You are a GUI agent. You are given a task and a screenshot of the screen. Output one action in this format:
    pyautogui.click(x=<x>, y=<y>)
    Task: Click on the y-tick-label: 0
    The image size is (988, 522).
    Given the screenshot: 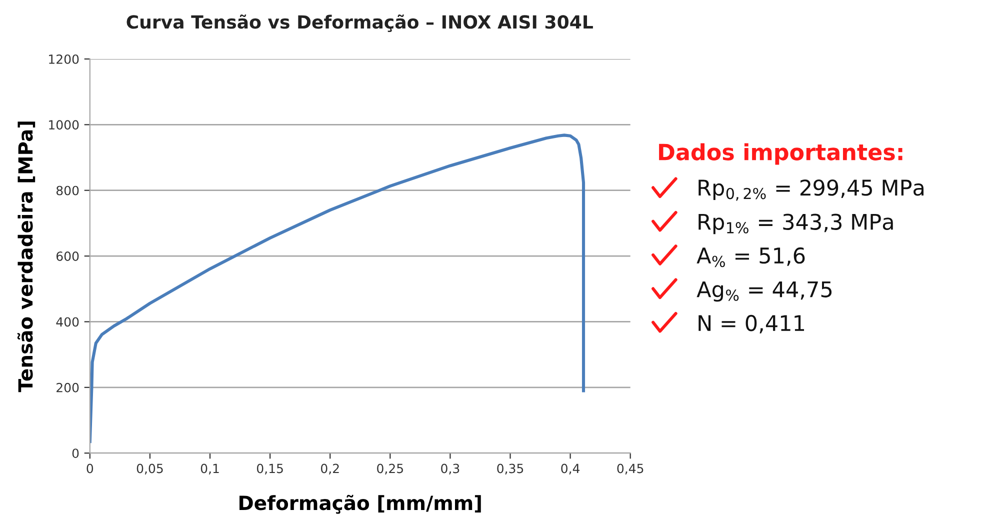 What is the action you would take?
    pyautogui.click(x=75, y=453)
    